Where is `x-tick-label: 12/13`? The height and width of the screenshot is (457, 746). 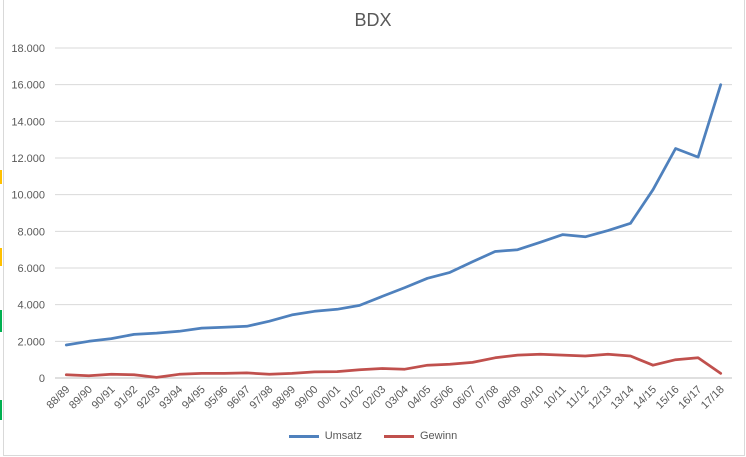
x-tick-label: 12/13 is located at coordinates (600, 398).